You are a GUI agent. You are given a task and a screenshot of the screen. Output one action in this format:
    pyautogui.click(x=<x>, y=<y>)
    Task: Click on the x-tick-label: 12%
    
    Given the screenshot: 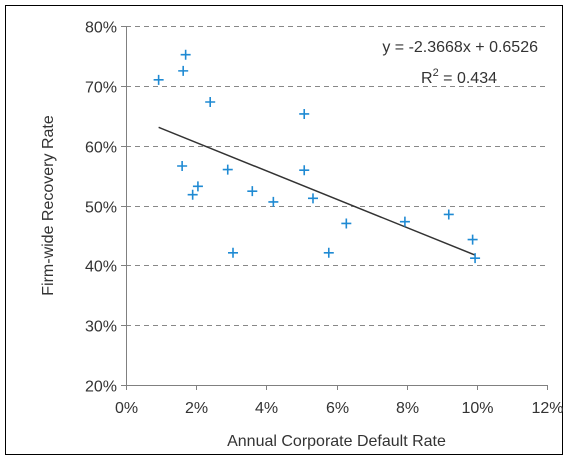 What is the action you would take?
    pyautogui.click(x=547, y=408)
    